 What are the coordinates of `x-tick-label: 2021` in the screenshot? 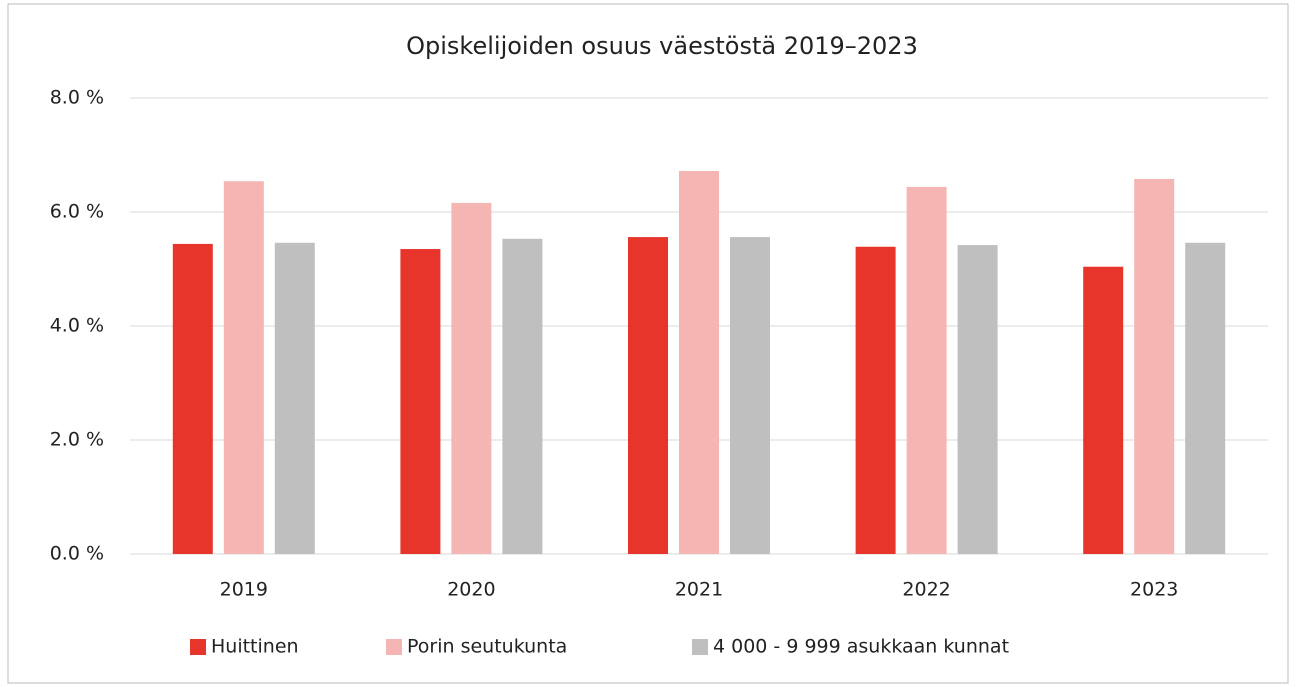 It's located at (699, 590).